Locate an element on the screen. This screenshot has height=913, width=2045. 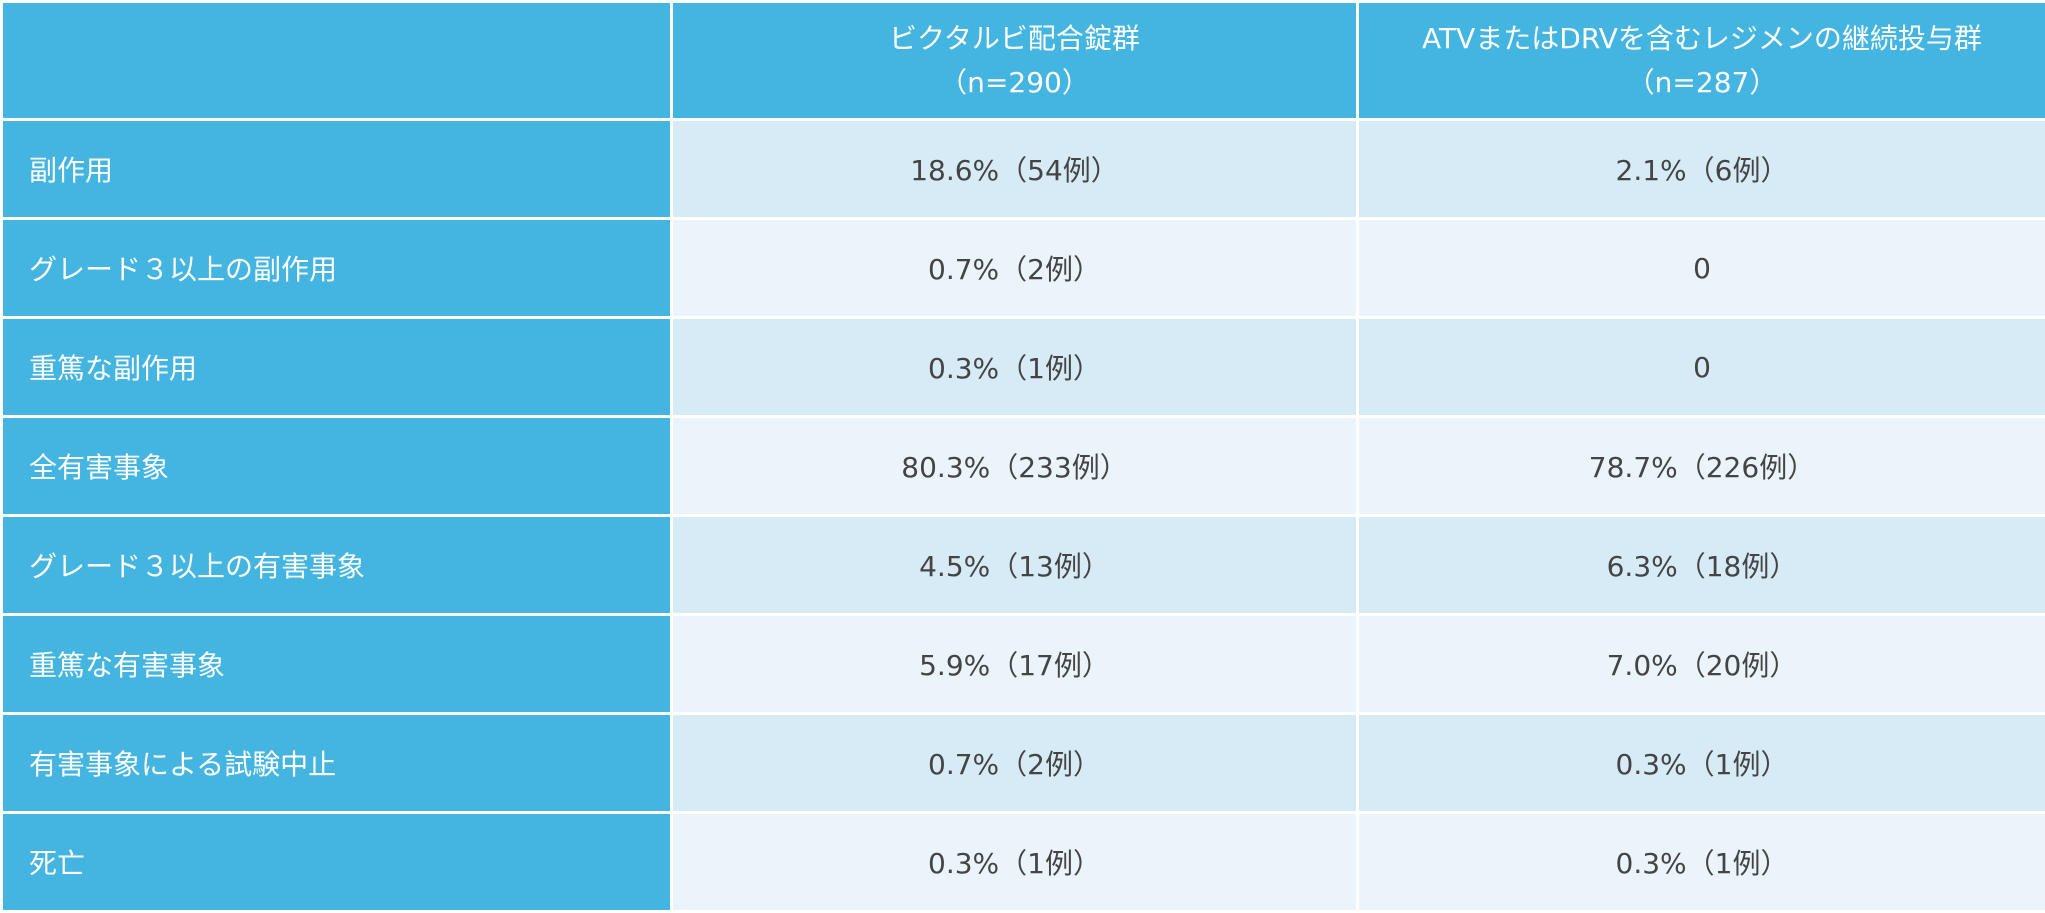
cell-continuation: 2.1%（6例） is located at coordinates (1701, 169).